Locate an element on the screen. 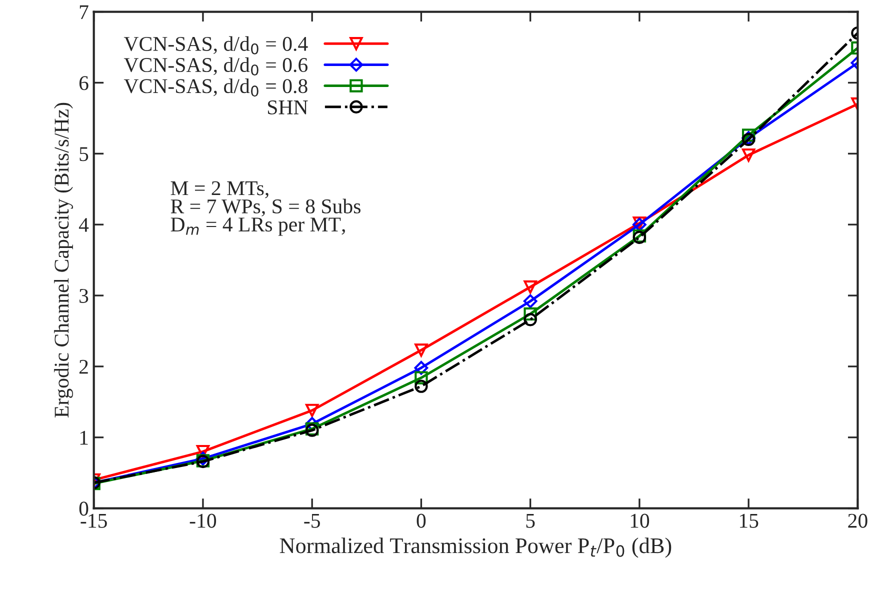 The image size is (877, 589). y-axis-title: Ergodic Channel Capacity (Bits/s/Hz) is located at coordinates (64, 260).